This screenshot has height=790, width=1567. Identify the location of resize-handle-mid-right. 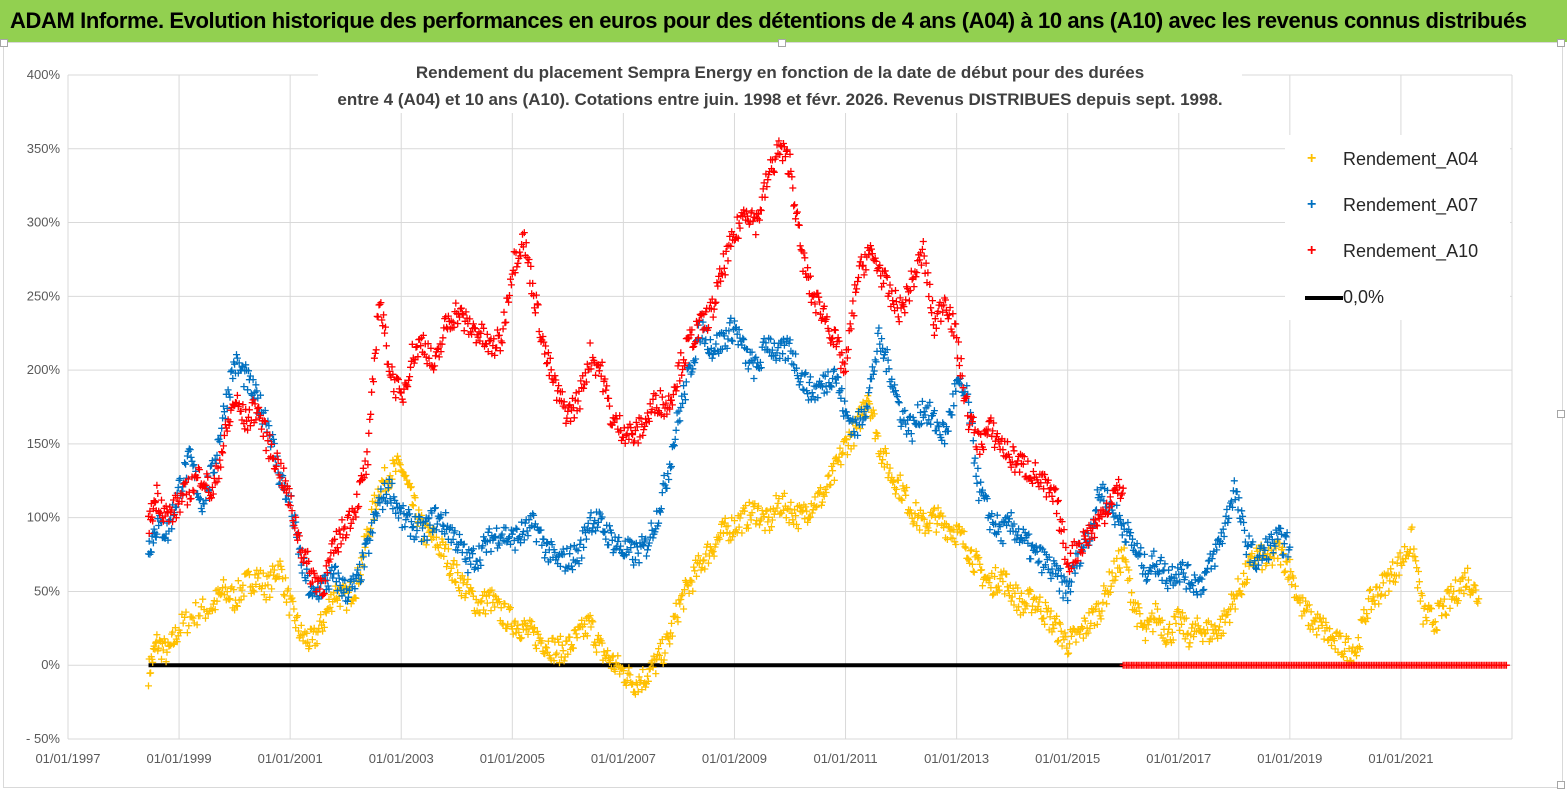
(1561, 414).